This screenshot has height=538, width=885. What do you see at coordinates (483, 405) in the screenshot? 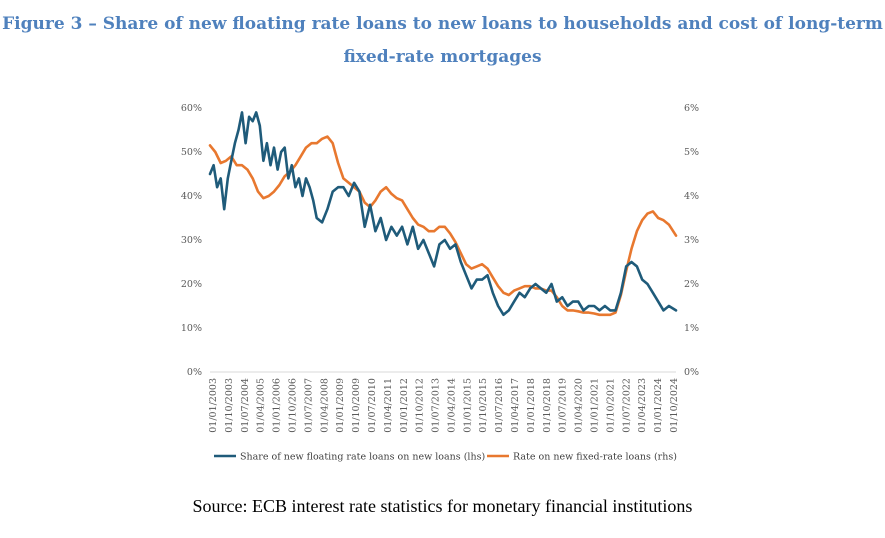
I see `x-tick-label: 01/10/2015` at bounding box center [483, 405].